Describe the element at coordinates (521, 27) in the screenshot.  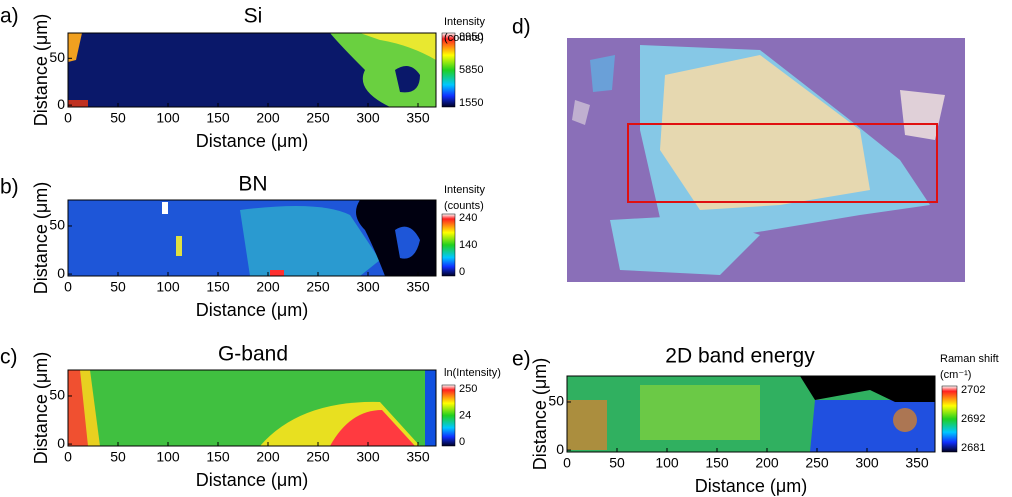
I see `panel-label: d)` at that location.